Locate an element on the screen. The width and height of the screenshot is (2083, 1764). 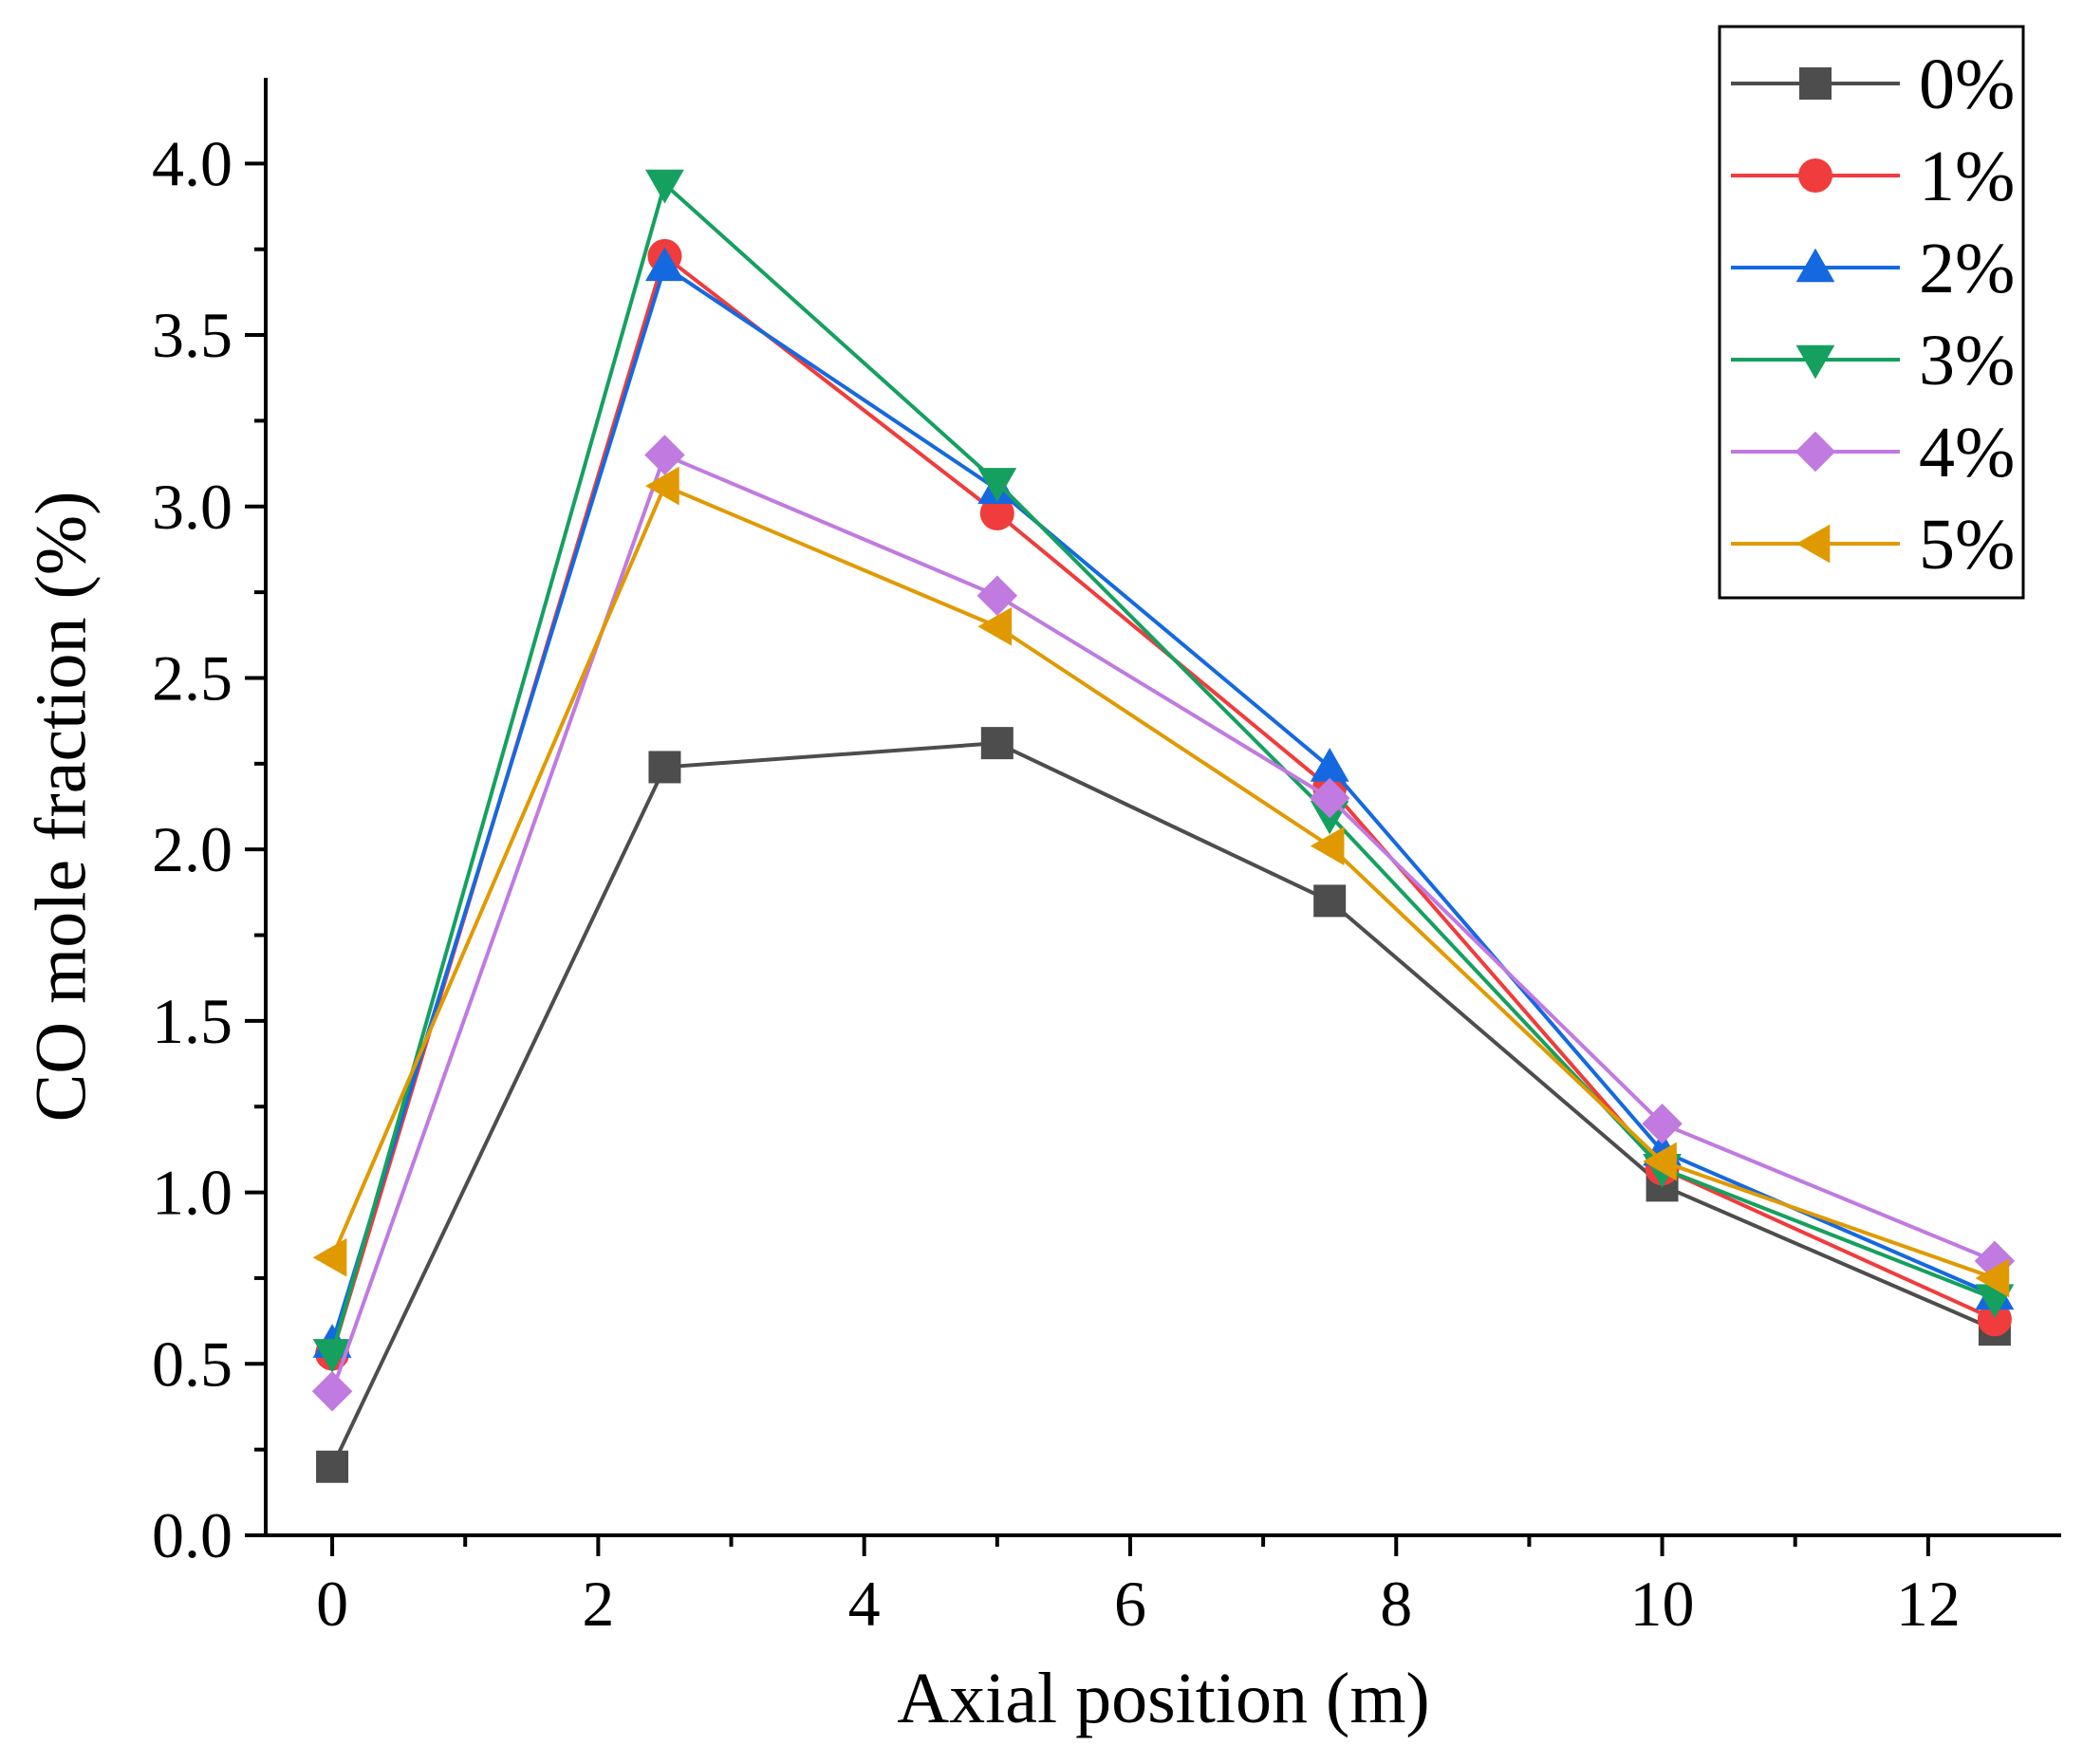
x-tick-label: 10 is located at coordinates (1663, 1604).